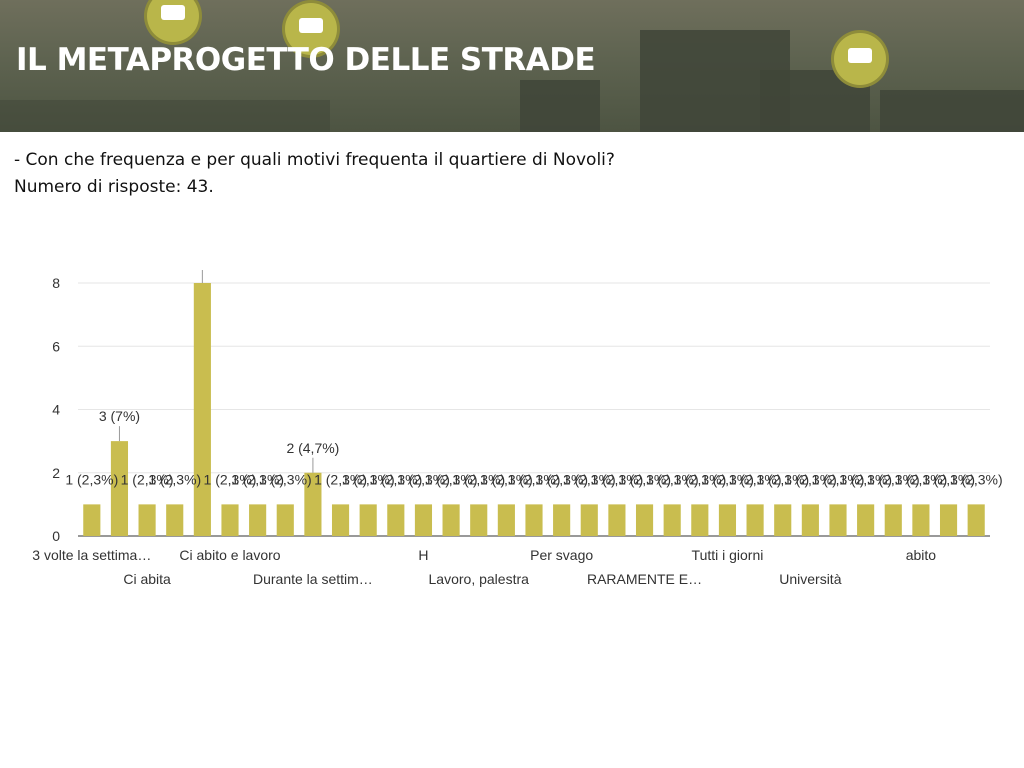 This screenshot has width=1024, height=768. Describe the element at coordinates (56, 283) in the screenshot. I see `y-tick-label: 8` at that location.